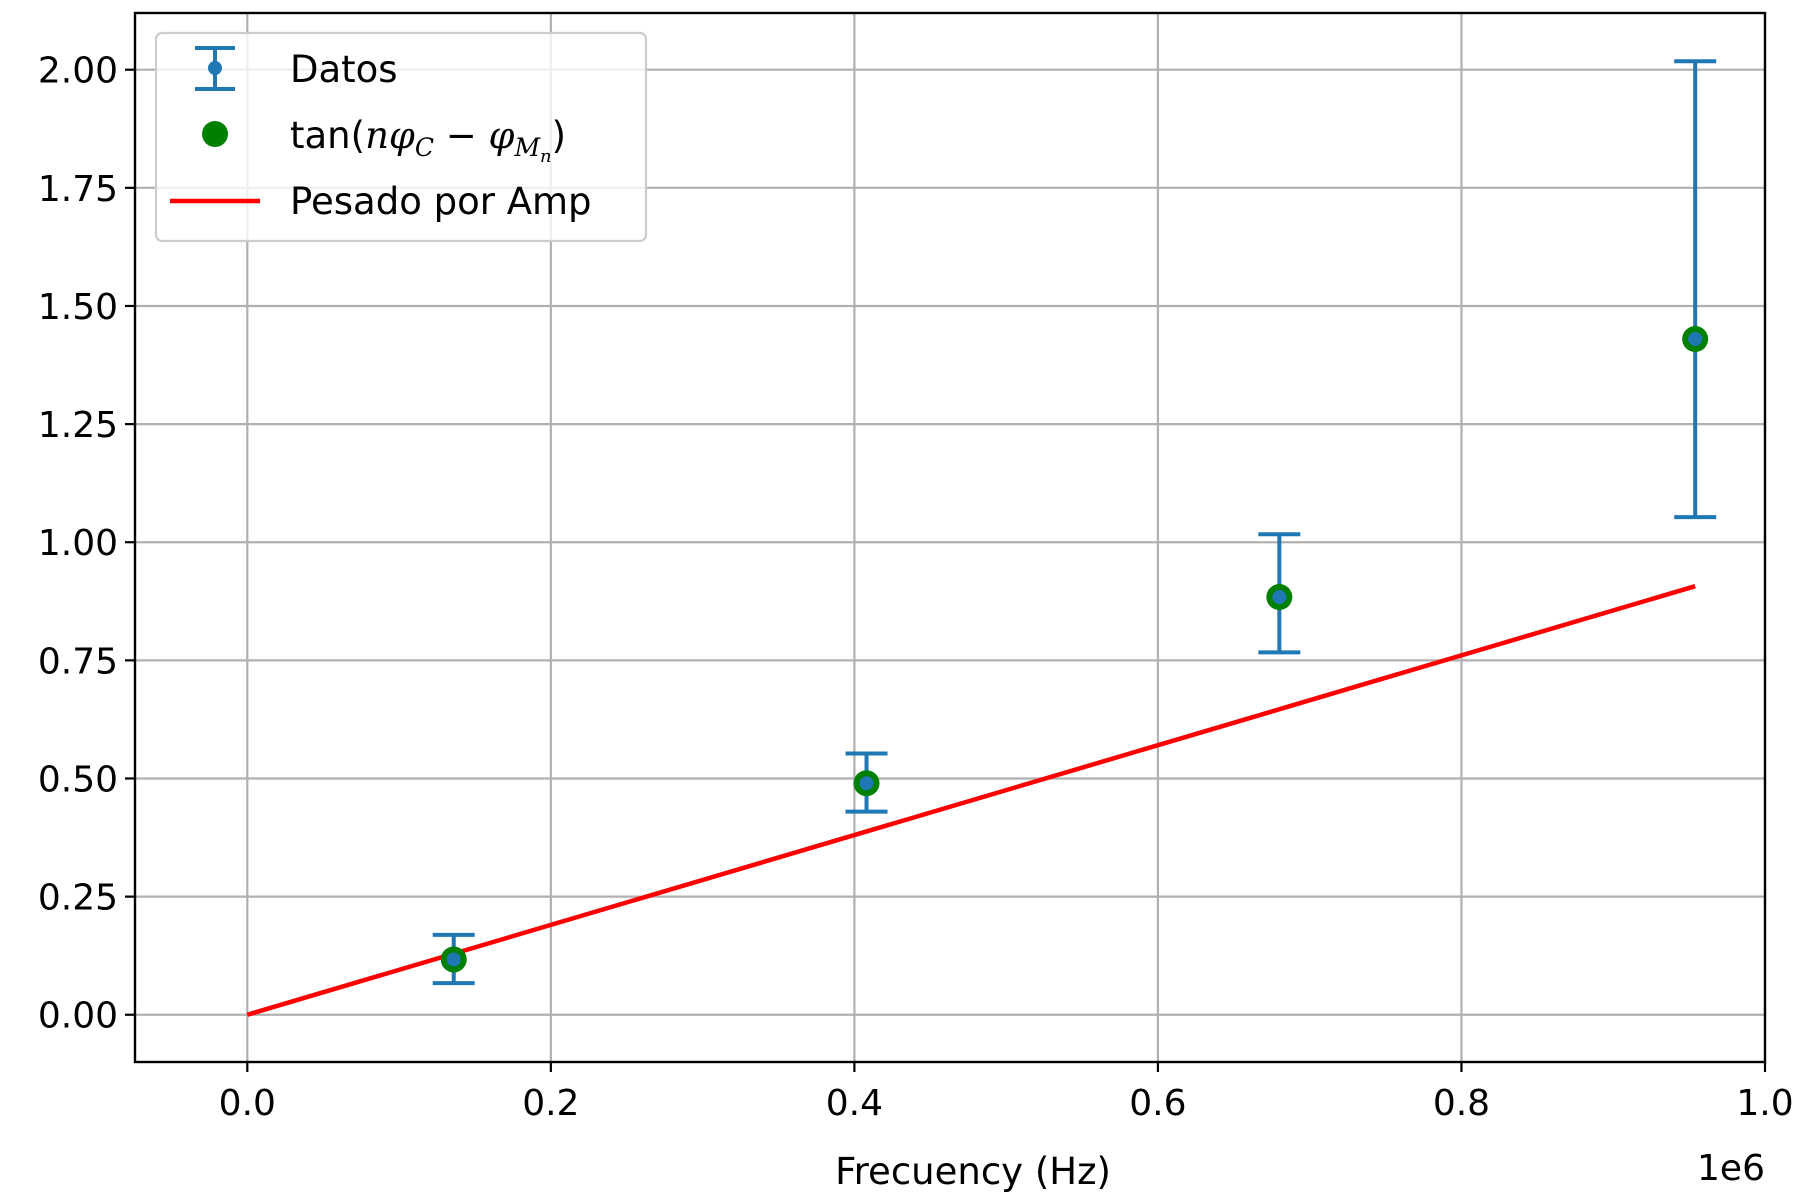 The width and height of the screenshot is (1800, 1200). What do you see at coordinates (247, 1103) in the screenshot?
I see `x-tick-label: 0.0` at bounding box center [247, 1103].